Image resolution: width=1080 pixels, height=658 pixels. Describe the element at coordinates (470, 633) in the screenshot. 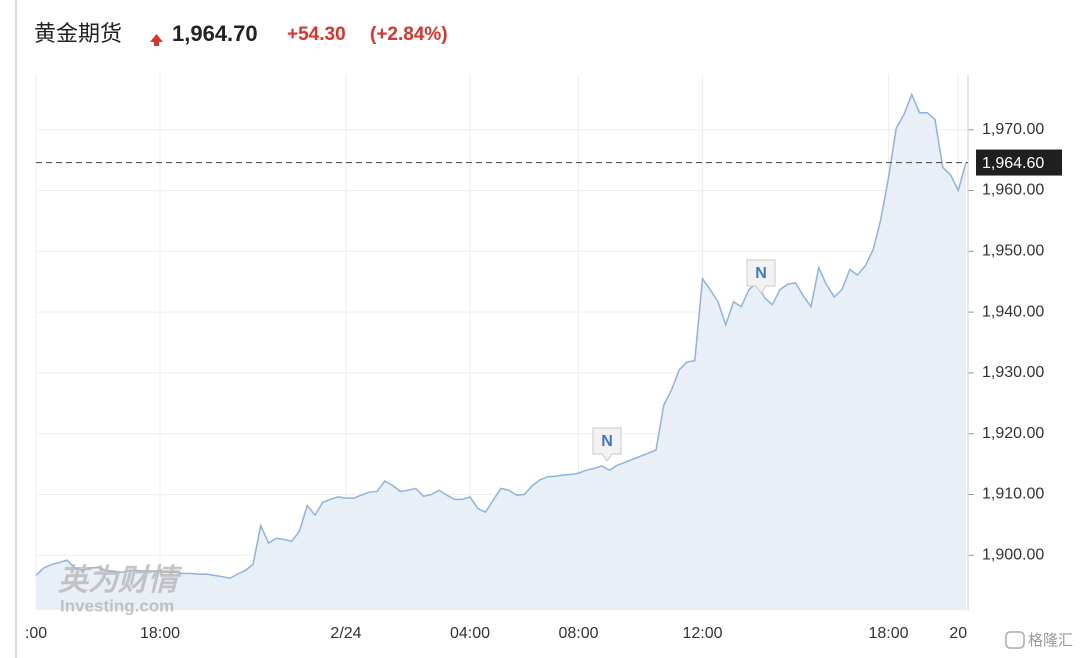

I see `x-tick-label: 04:00` at that location.